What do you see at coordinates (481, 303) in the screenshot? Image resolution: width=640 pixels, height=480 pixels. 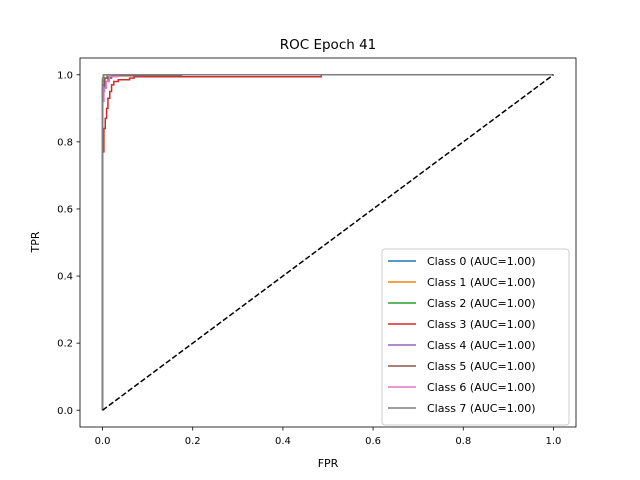 I see `legend-label-class-2: Class 2 (AUC=1.00)` at bounding box center [481, 303].